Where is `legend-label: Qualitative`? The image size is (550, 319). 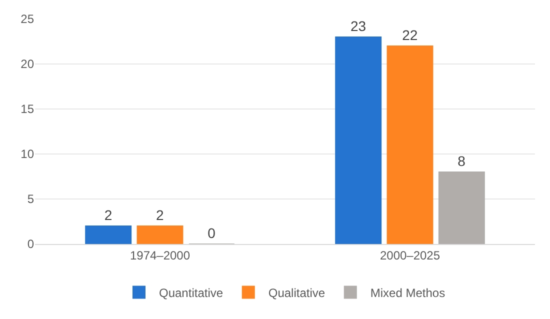 legend-label: Qualitative is located at coordinates (297, 293).